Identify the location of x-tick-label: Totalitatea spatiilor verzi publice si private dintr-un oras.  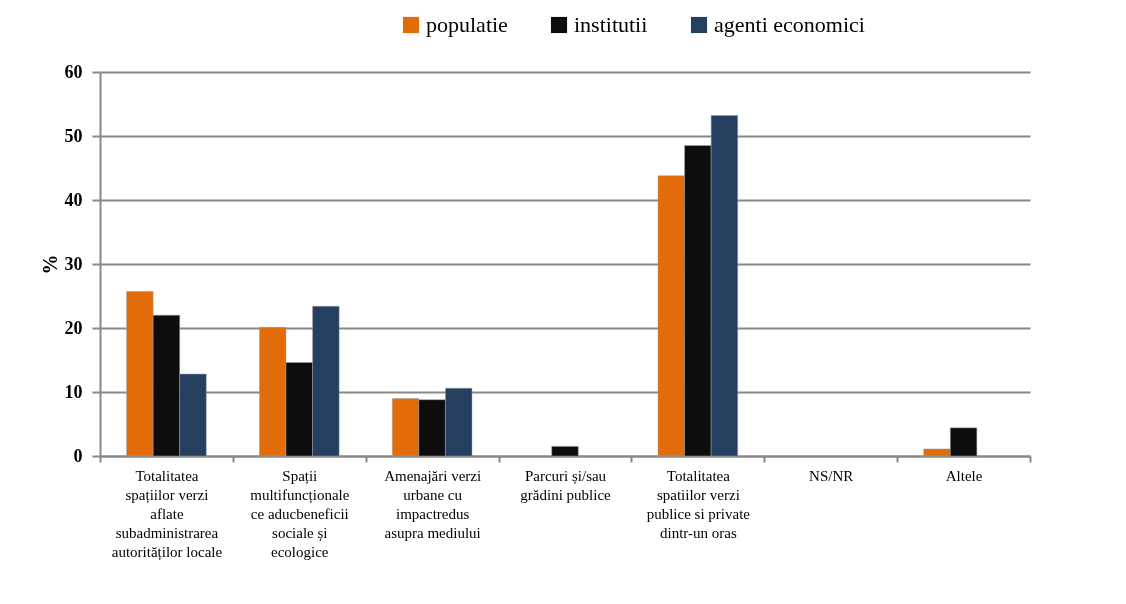
(698, 504).